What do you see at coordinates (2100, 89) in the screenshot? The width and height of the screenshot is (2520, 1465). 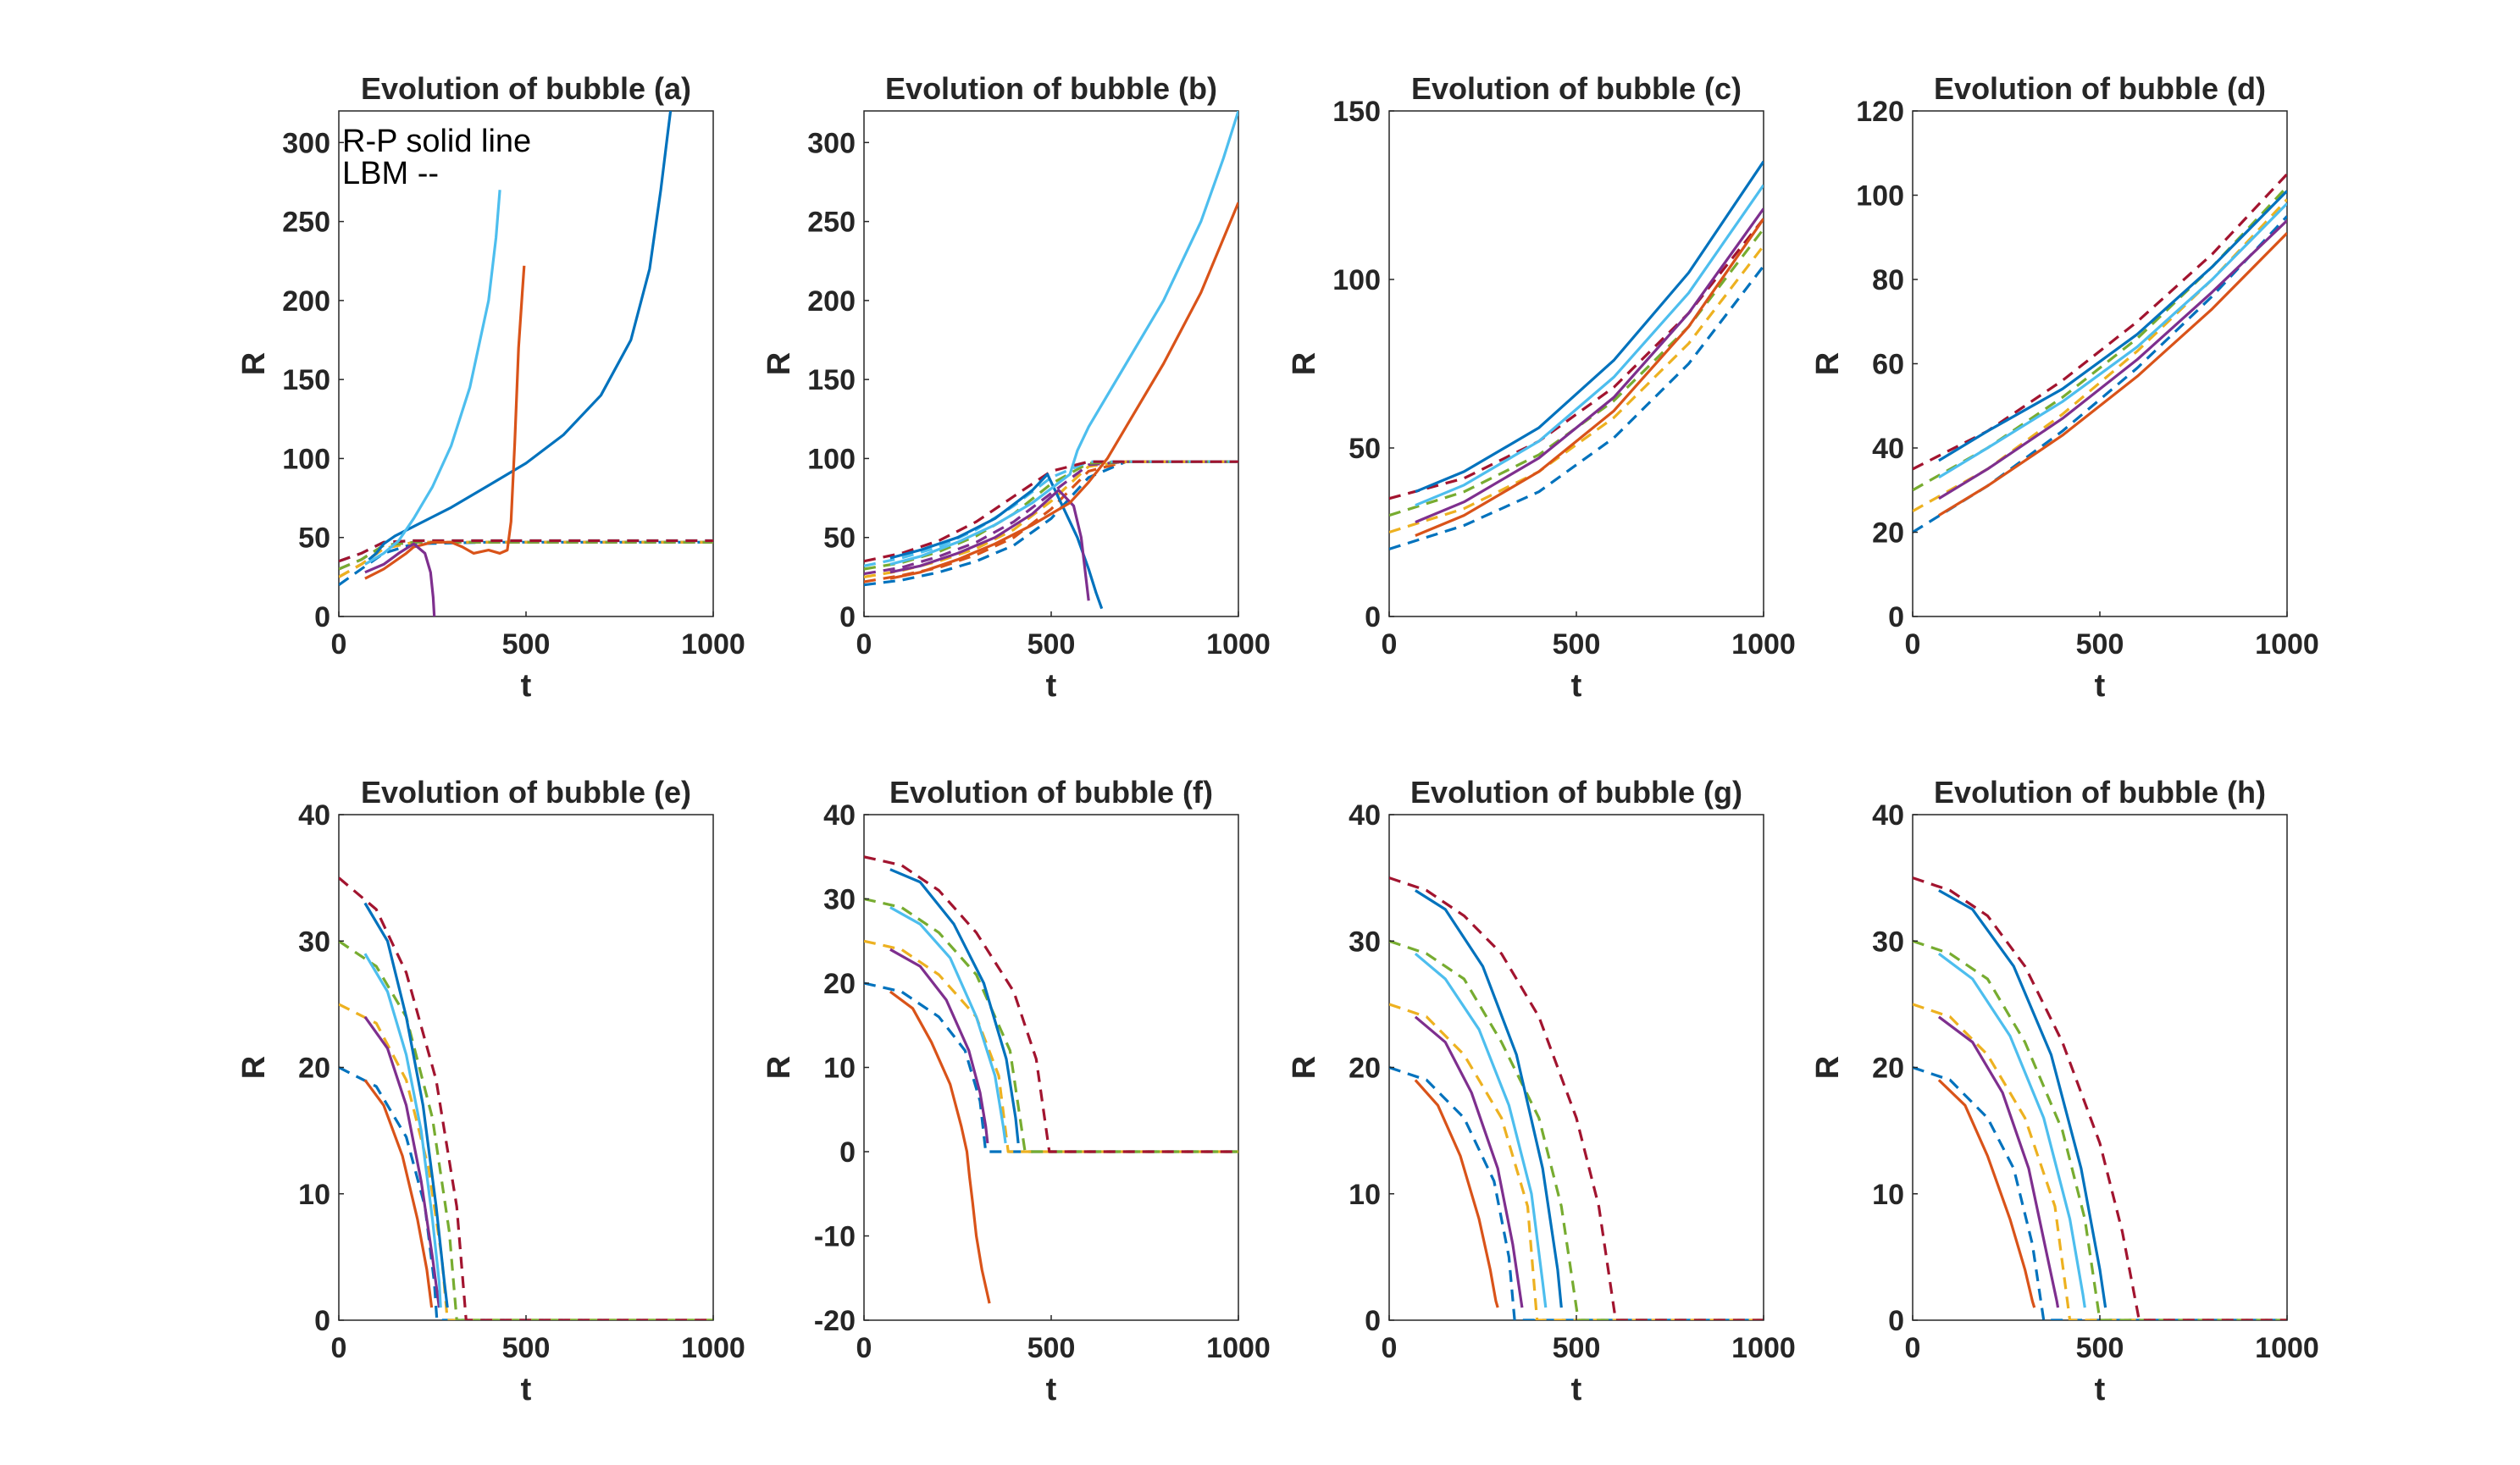 I see `chart-title: Evolution of bubble (d)` at bounding box center [2100, 89].